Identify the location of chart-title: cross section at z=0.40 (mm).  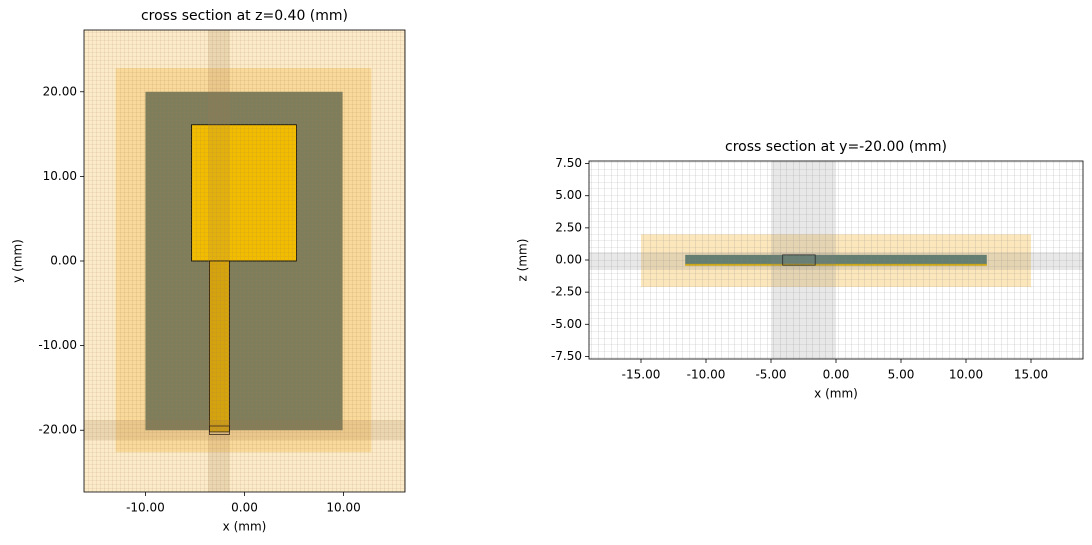
(244, 16).